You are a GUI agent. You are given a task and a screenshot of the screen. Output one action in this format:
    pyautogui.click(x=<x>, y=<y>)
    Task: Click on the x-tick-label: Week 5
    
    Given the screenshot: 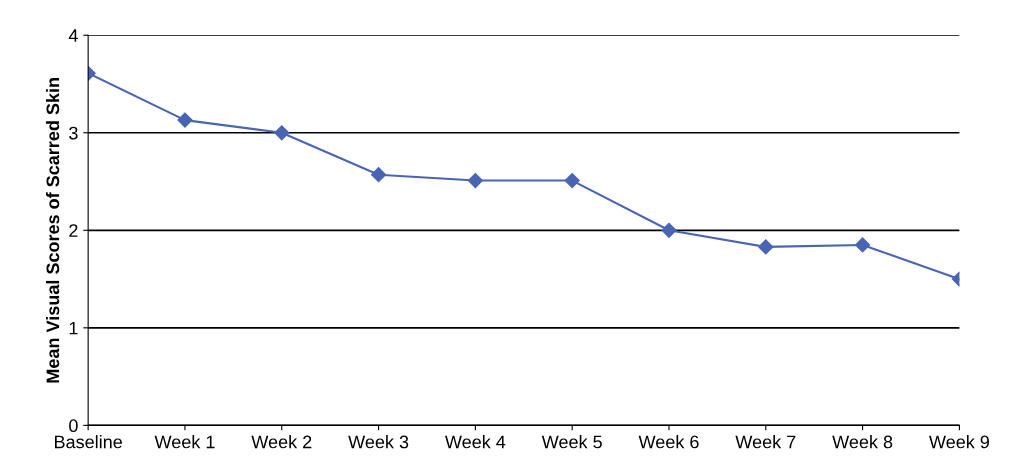 What is the action you would take?
    pyautogui.click(x=571, y=442)
    